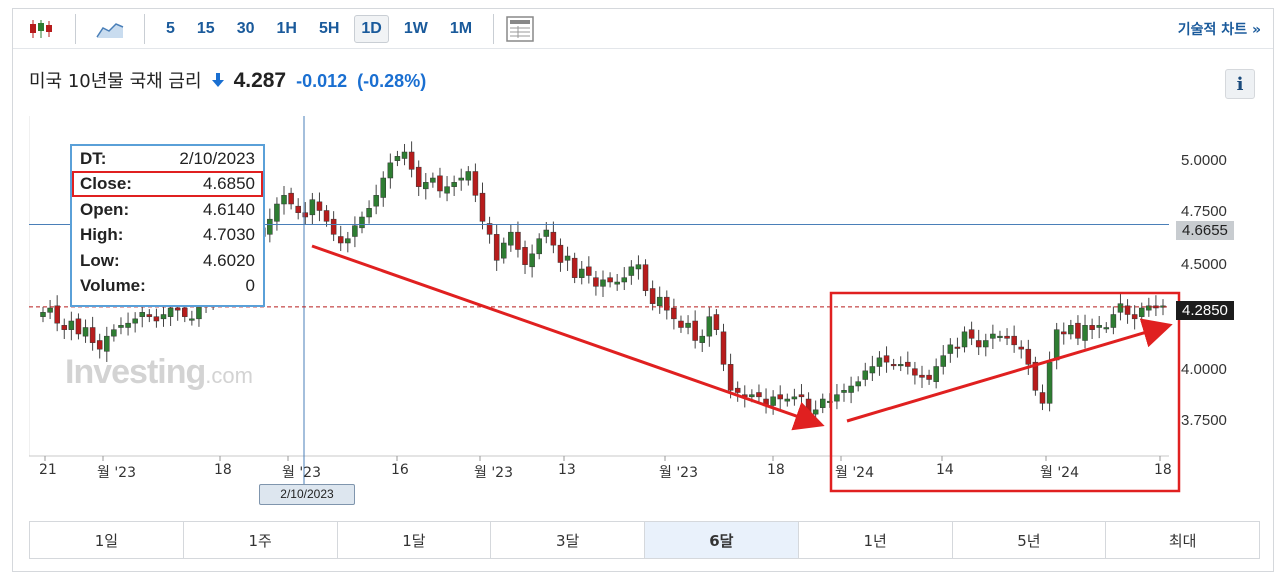  What do you see at coordinates (1240, 84) in the screenshot?
I see `info-button: i` at bounding box center [1240, 84].